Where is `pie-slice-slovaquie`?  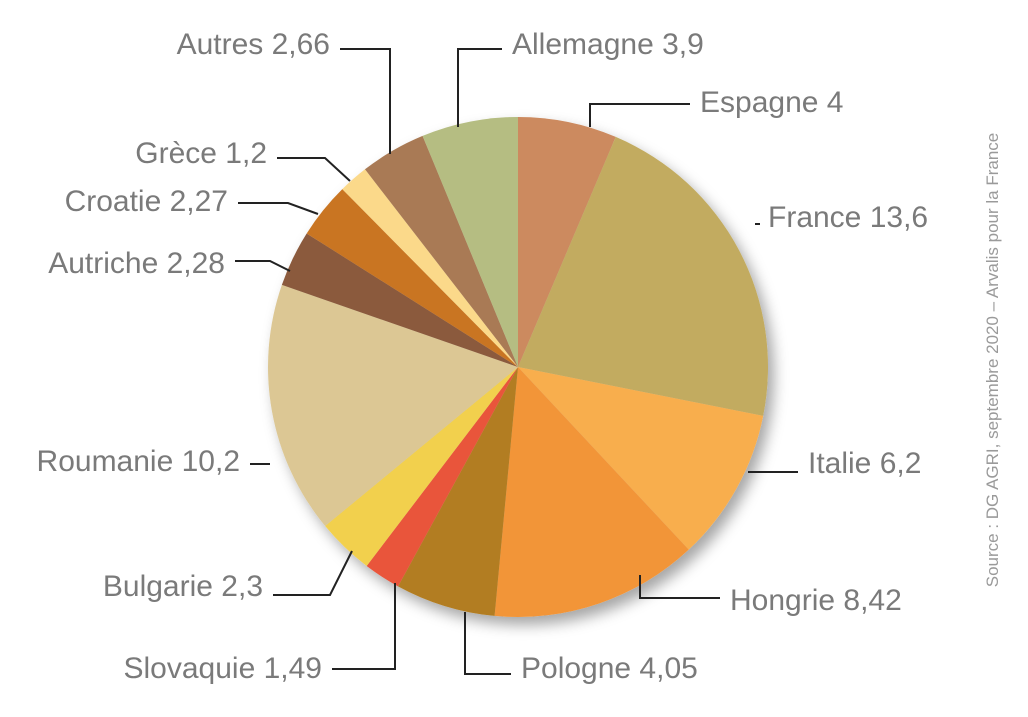 pie-slice-slovaquie is located at coordinates (442, 477).